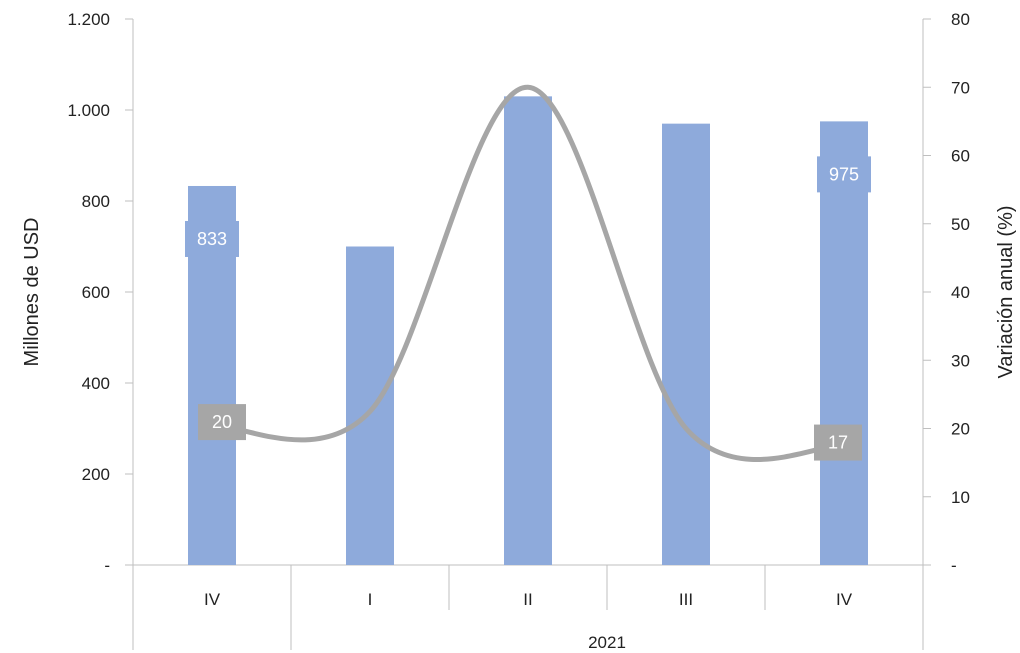 The height and width of the screenshot is (653, 1020). I want to click on y2-tick-label: 60, so click(960, 156).